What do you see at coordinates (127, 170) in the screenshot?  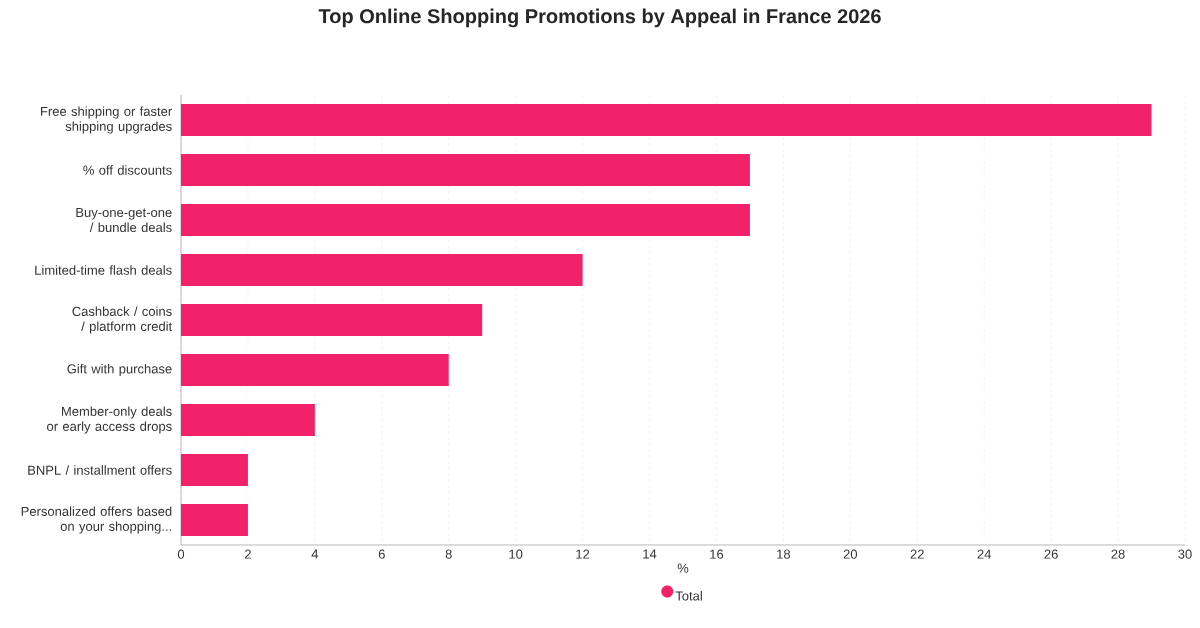 I see `y-tick-label: % off discounts` at bounding box center [127, 170].